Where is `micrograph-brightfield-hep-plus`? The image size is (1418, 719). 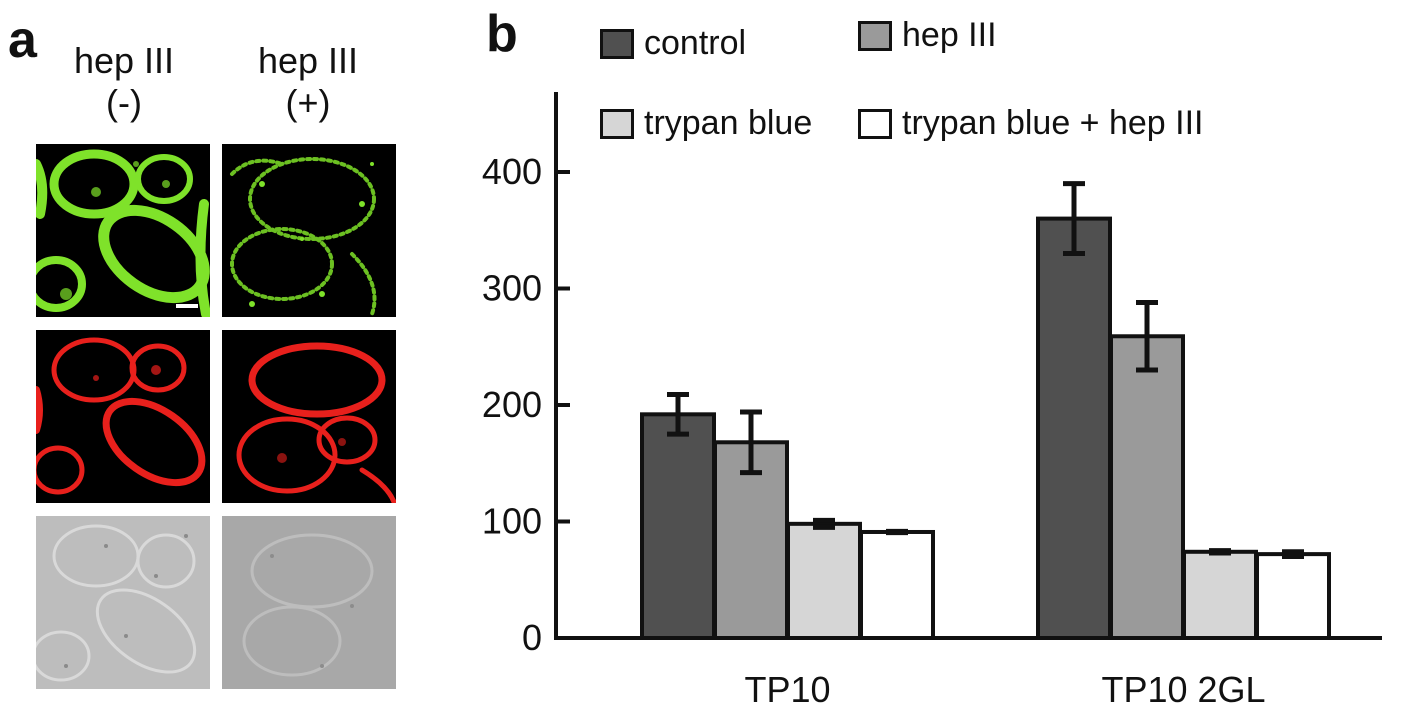
micrograph-brightfield-hep-plus is located at coordinates (309, 602).